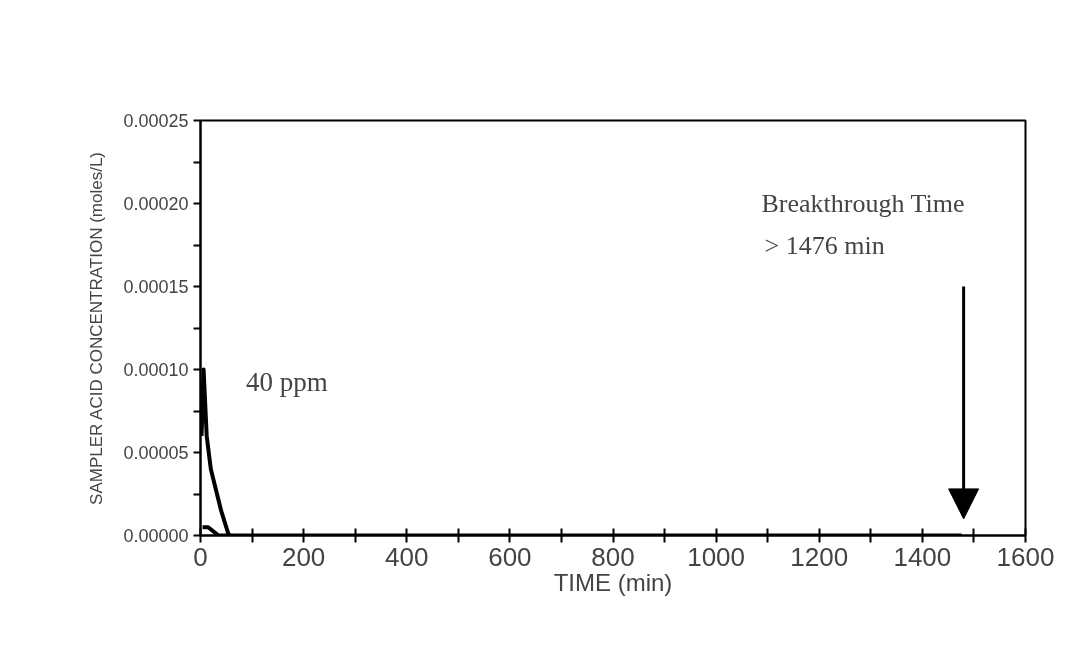 The width and height of the screenshot is (1067, 649). Describe the element at coordinates (510, 556) in the screenshot. I see `x-tick-label: 600` at that location.